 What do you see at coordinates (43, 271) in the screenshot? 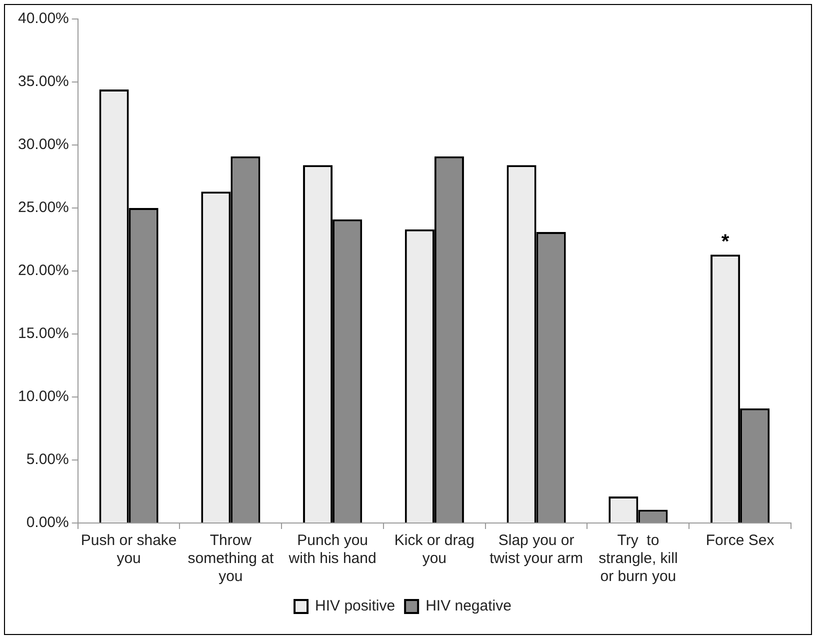
I see `y-tick-label: 20.00%` at bounding box center [43, 271].